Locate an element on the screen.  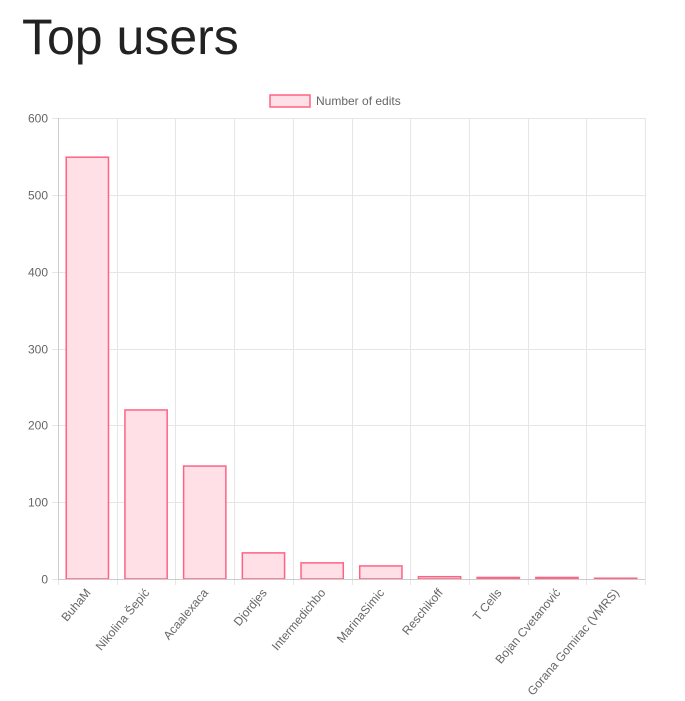
y-tick-label: 400 is located at coordinates (38, 273).